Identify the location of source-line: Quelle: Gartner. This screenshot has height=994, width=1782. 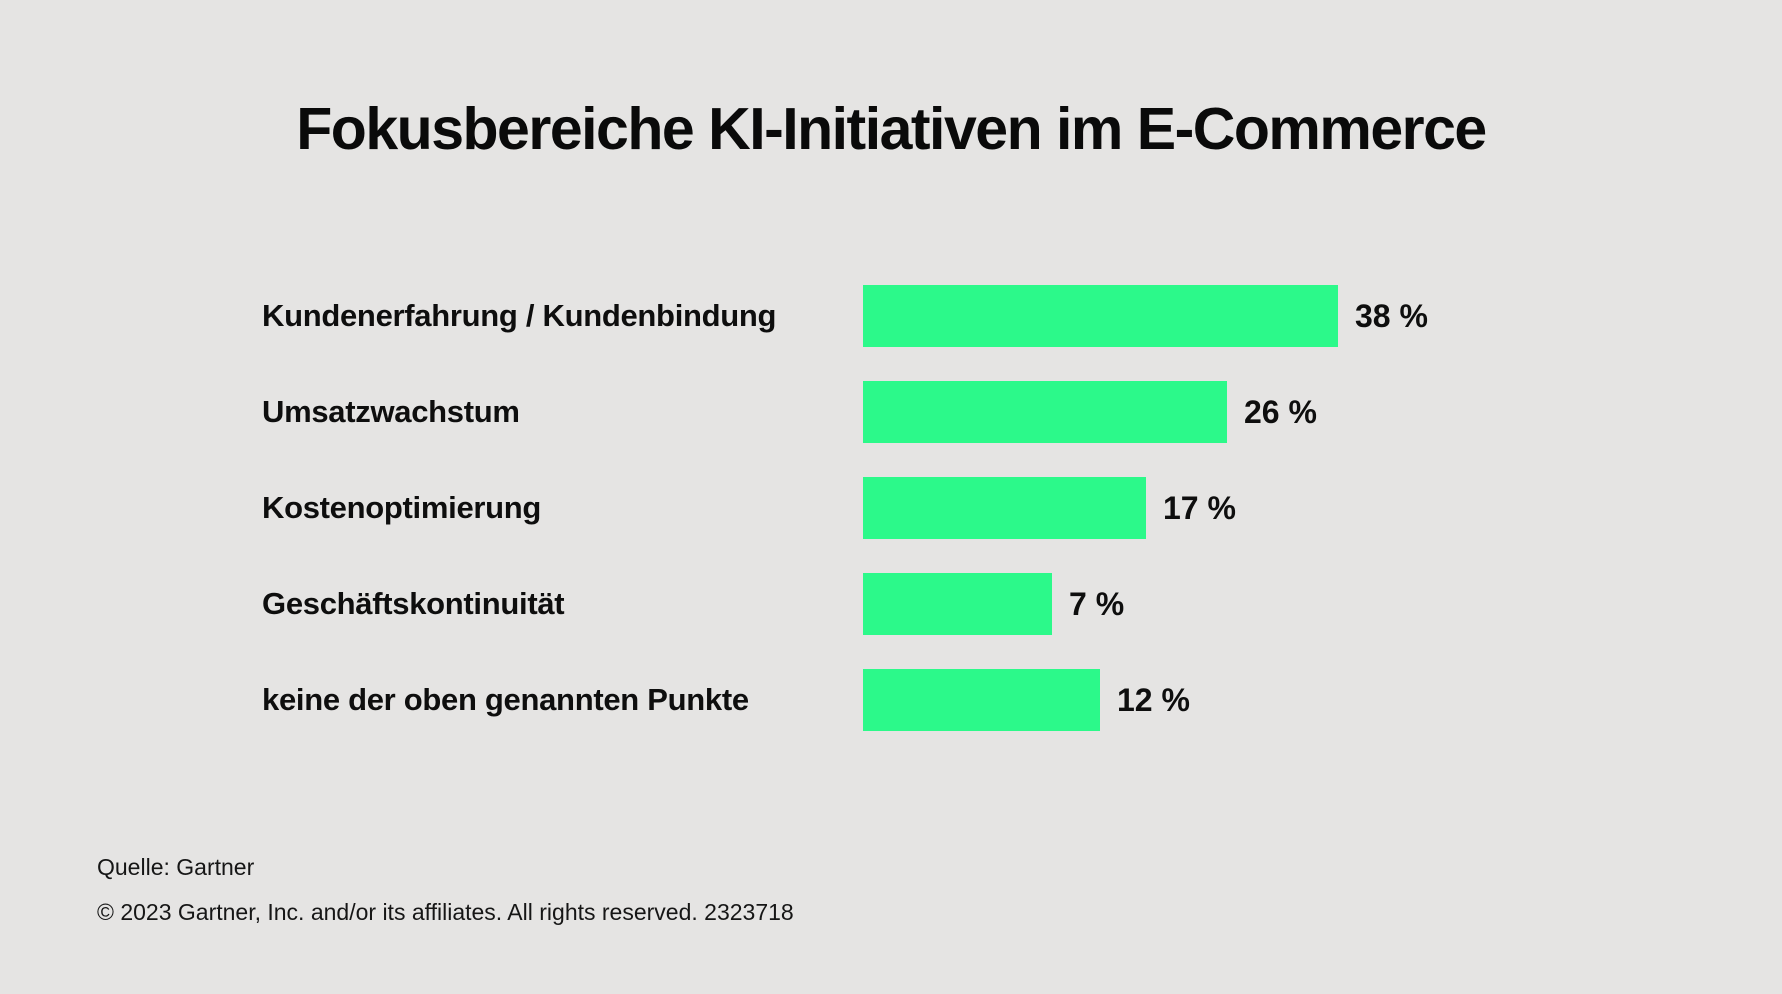
(176, 867).